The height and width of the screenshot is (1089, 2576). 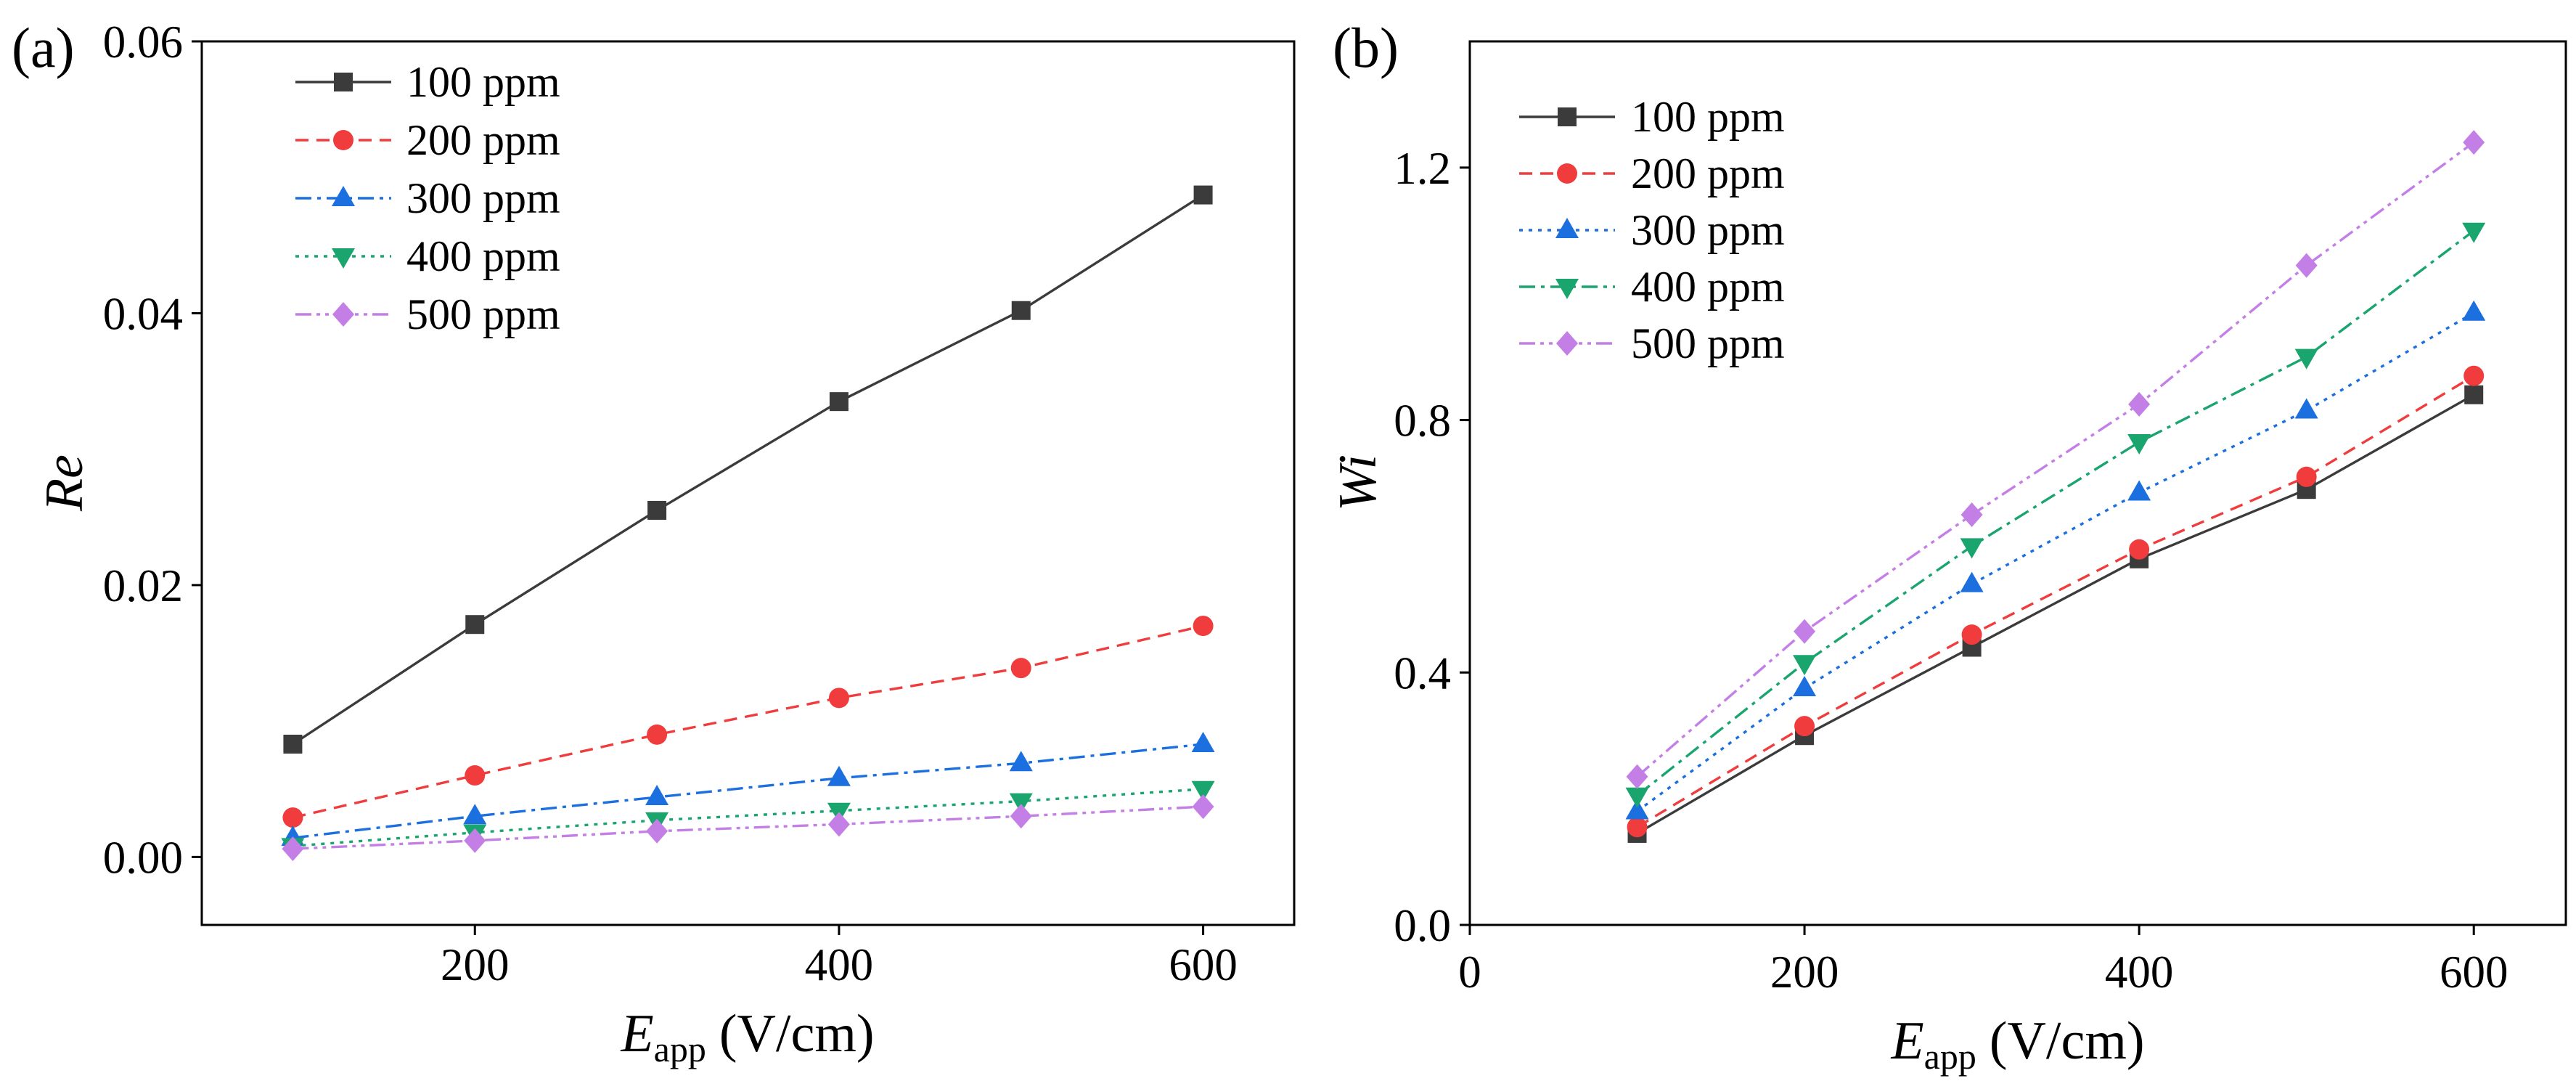 I want to click on series-line-b-100-ppm, so click(x=2055, y=614).